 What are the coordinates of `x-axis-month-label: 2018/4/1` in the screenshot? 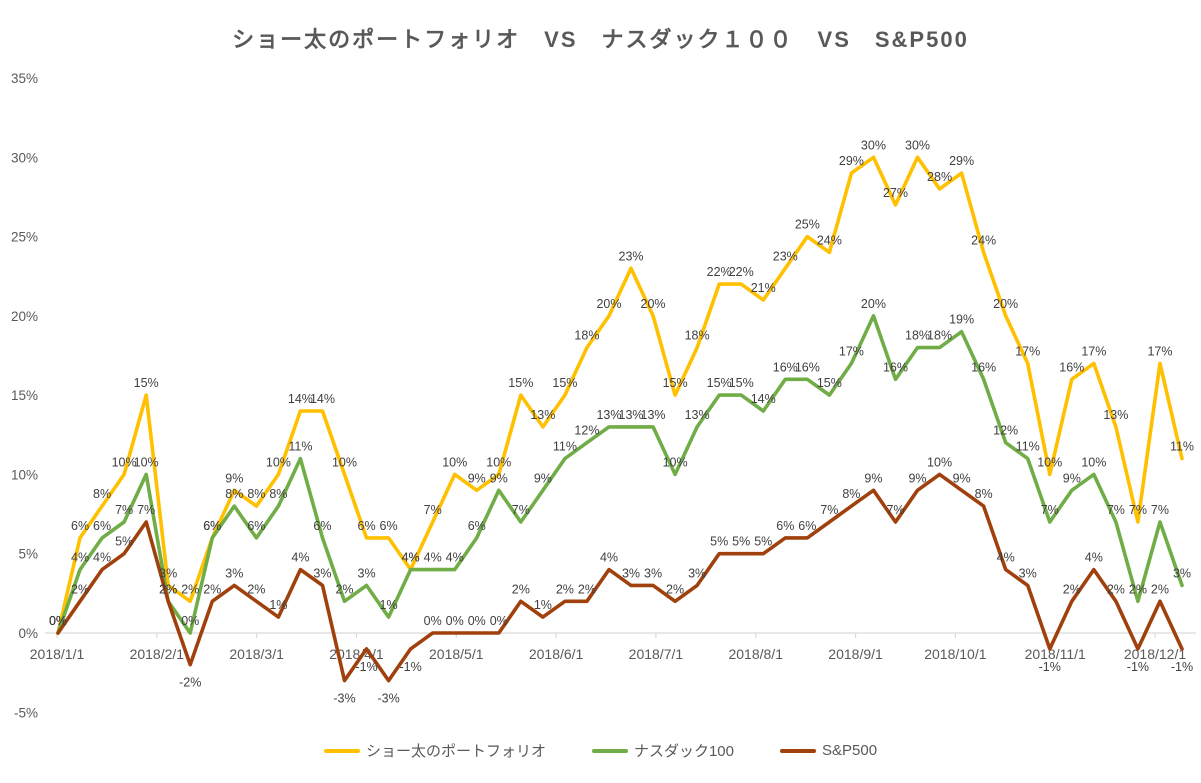 It's located at (356, 654).